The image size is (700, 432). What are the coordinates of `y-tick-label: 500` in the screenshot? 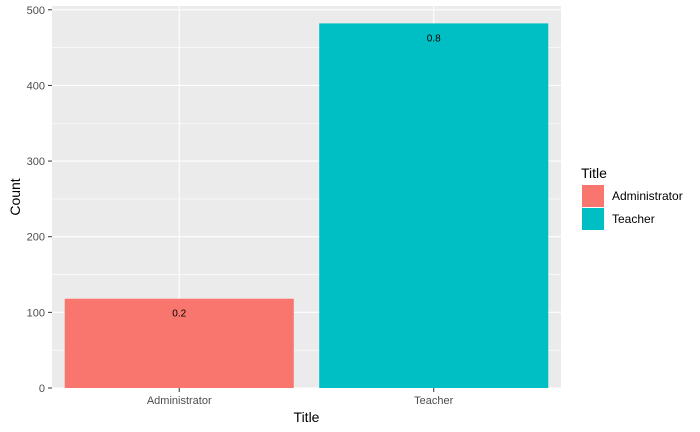 It's located at (36, 11).